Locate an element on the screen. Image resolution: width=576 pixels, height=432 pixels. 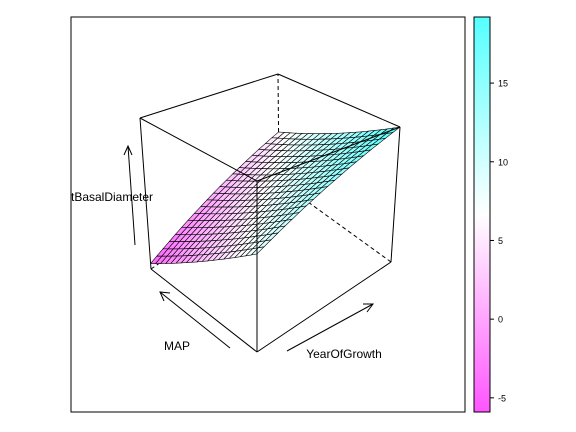
axis-arrow-z is located at coordinates (129, 195).